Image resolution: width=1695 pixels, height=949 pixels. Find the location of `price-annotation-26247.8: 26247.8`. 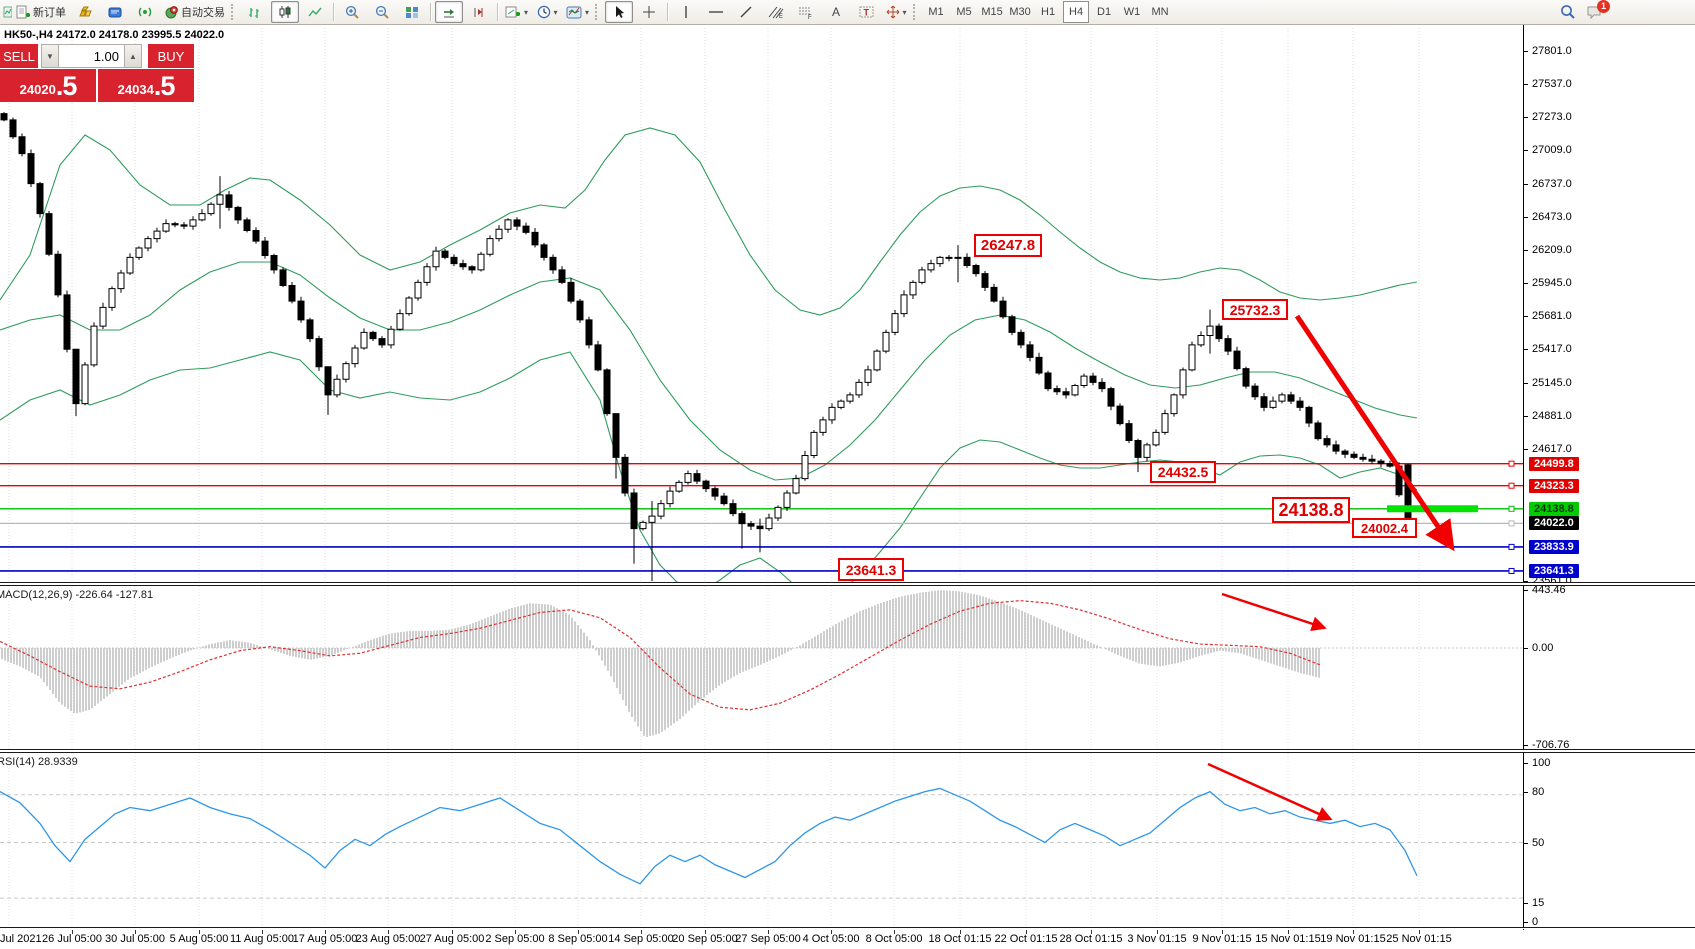

price-annotation-26247.8: 26247.8 is located at coordinates (1008, 245).